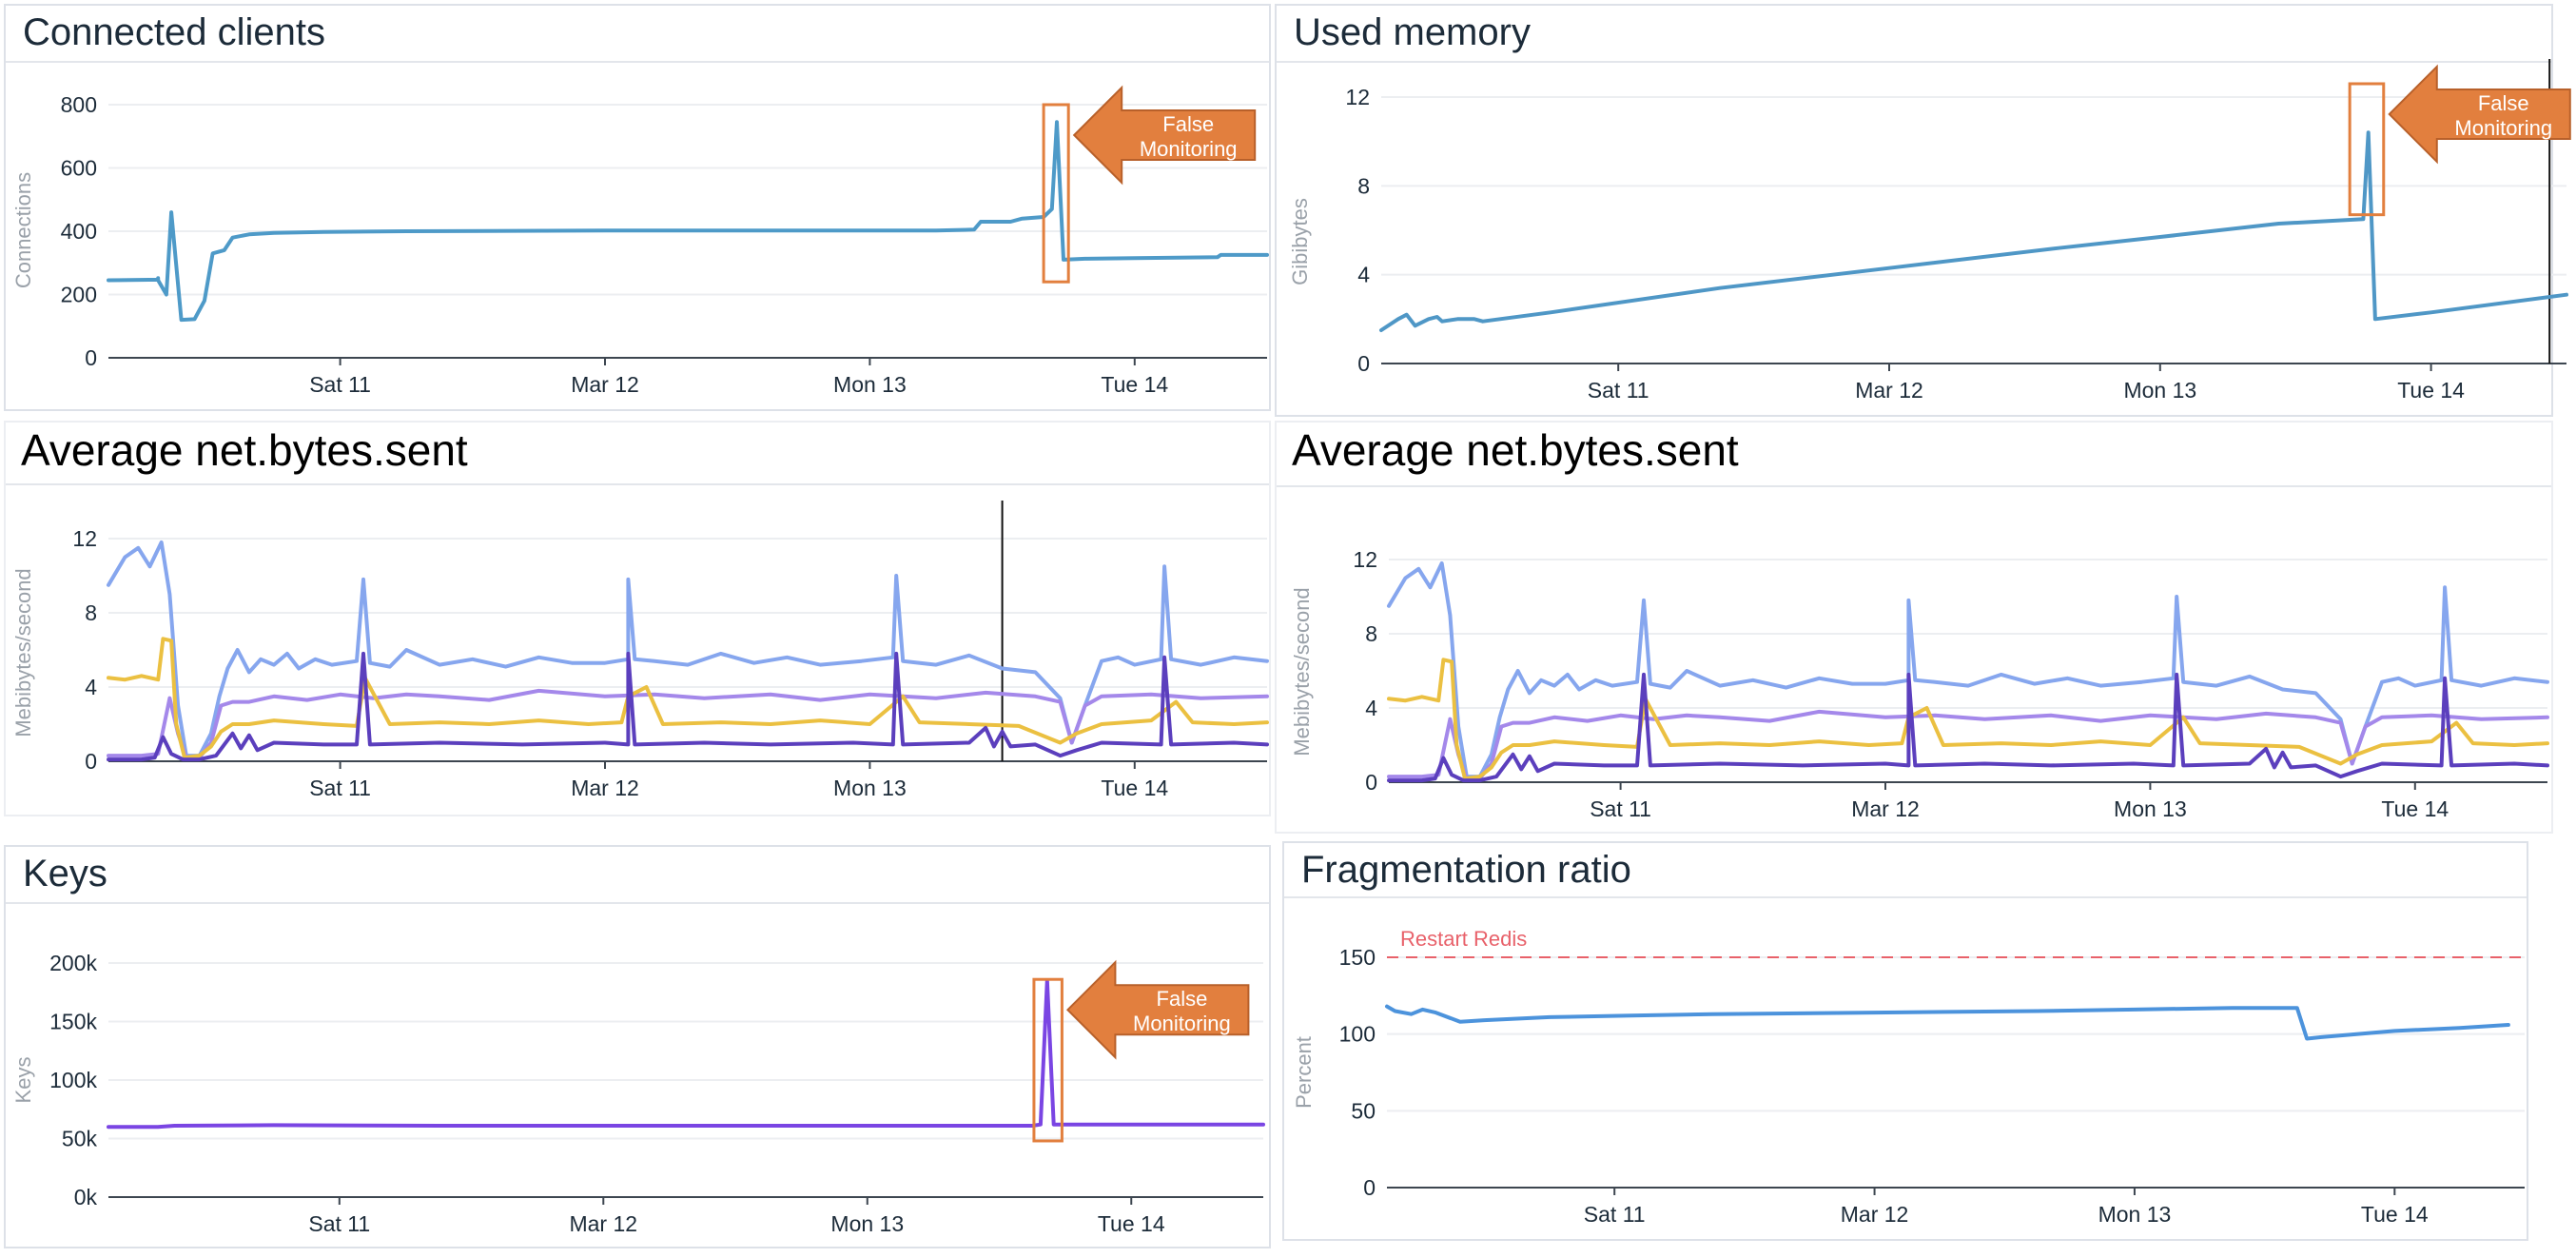  I want to click on y-tick-label: 0k, so click(86, 1197).